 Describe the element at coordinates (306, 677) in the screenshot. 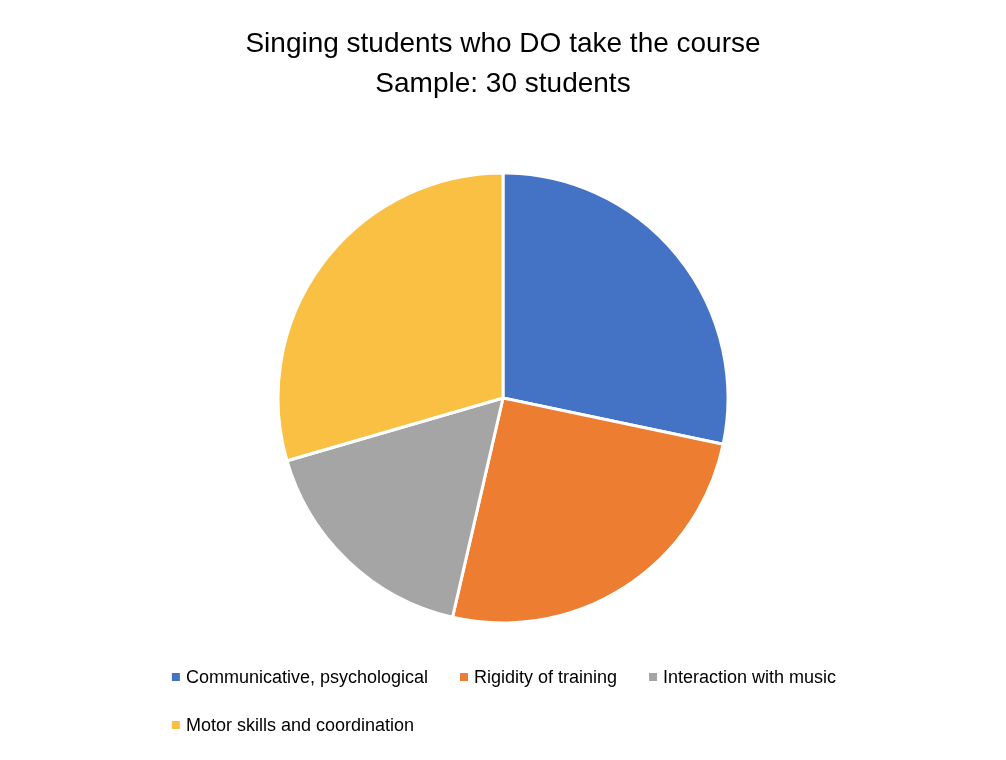

I see `legend-label: Communicative, psychological` at that location.